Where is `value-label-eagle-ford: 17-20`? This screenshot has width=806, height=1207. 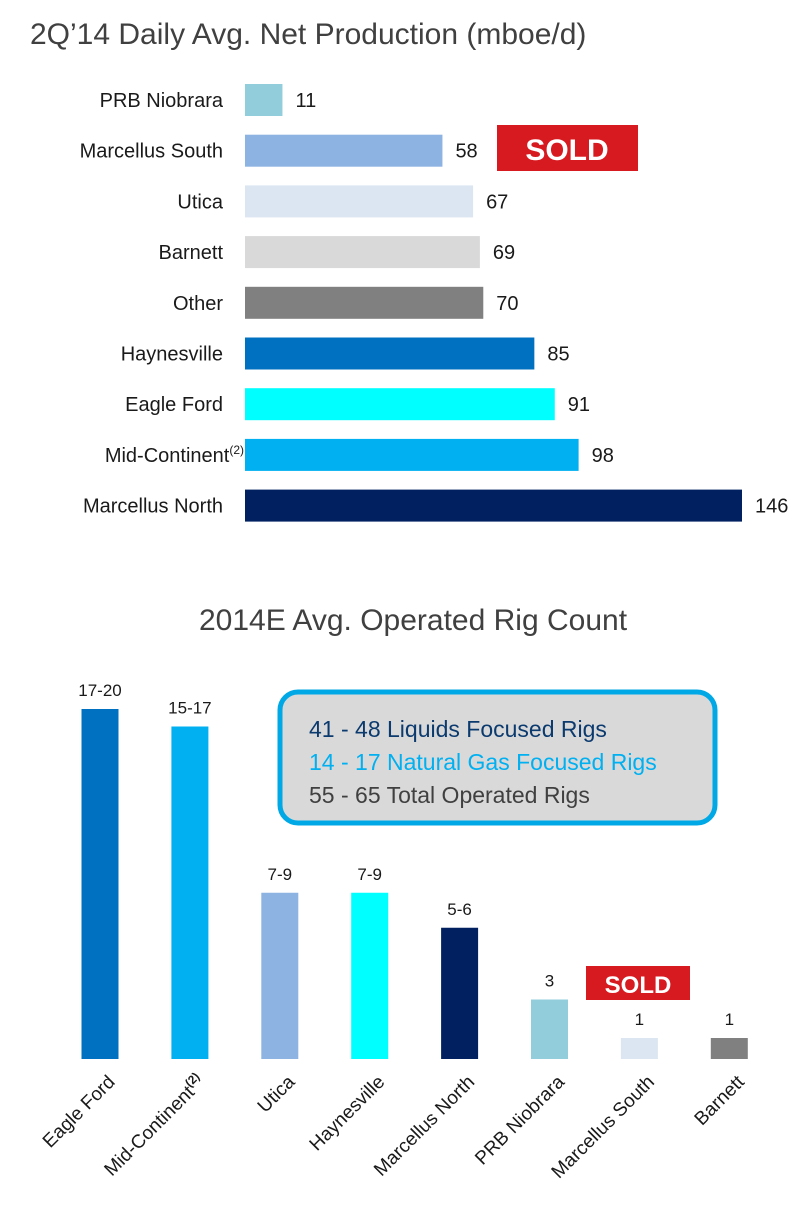
value-label-eagle-ford: 17-20 is located at coordinates (99, 690).